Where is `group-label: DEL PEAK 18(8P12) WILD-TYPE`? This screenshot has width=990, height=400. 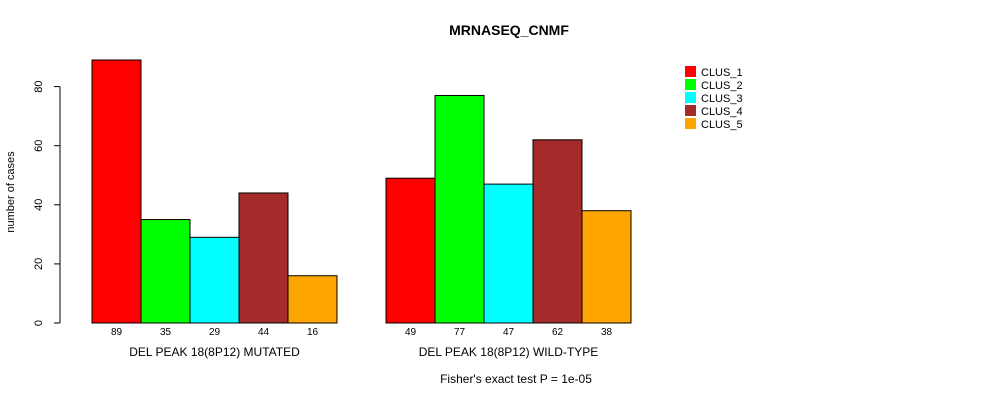 group-label: DEL PEAK 18(8P12) WILD-TYPE is located at coordinates (509, 352).